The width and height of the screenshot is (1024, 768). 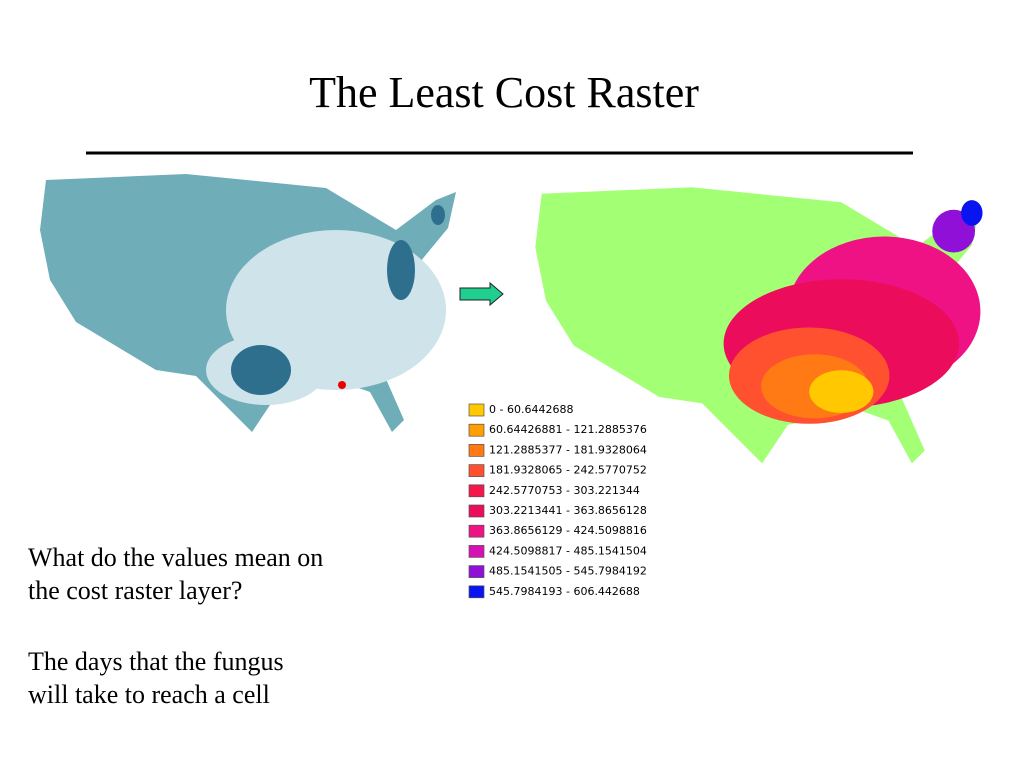 I want to click on legend-label: 242.5770753 - 303.221344, so click(x=564, y=490).